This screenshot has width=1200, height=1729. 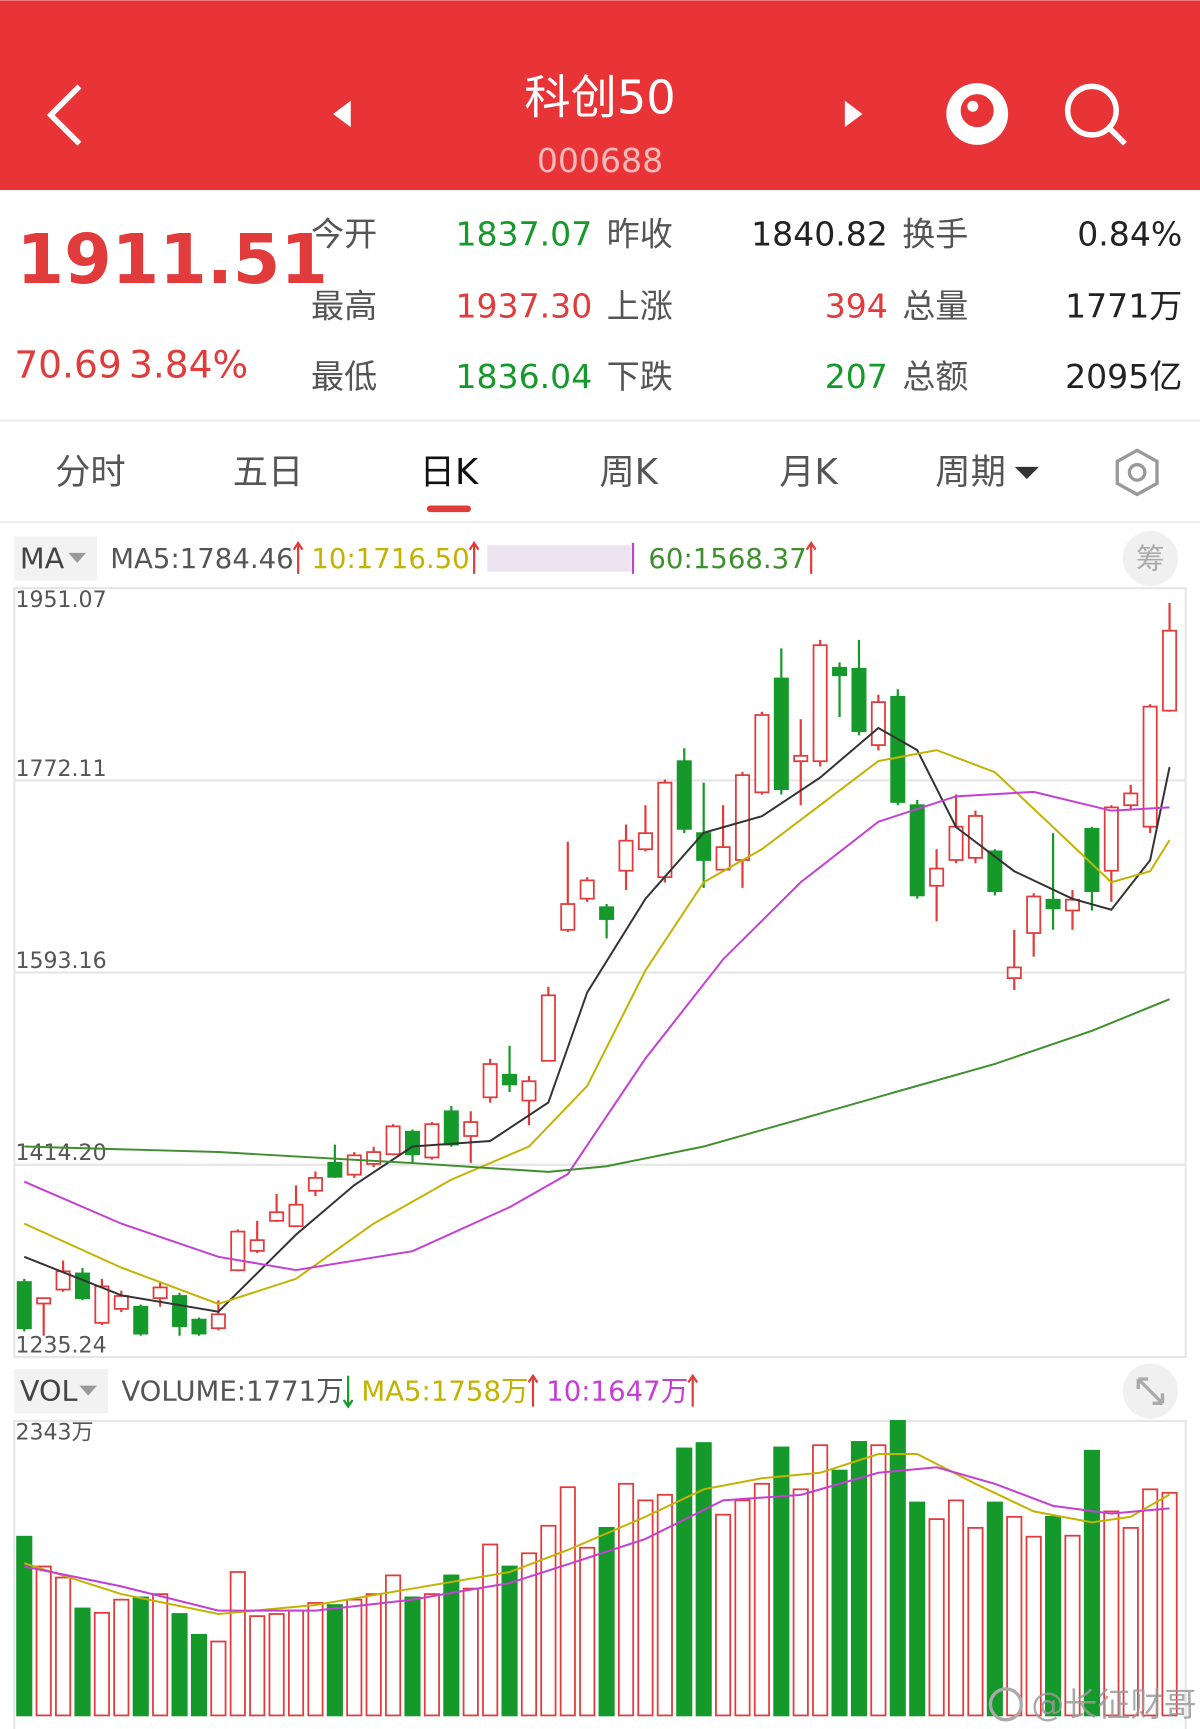 I want to click on stat-value: 0.84%, so click(x=1129, y=234).